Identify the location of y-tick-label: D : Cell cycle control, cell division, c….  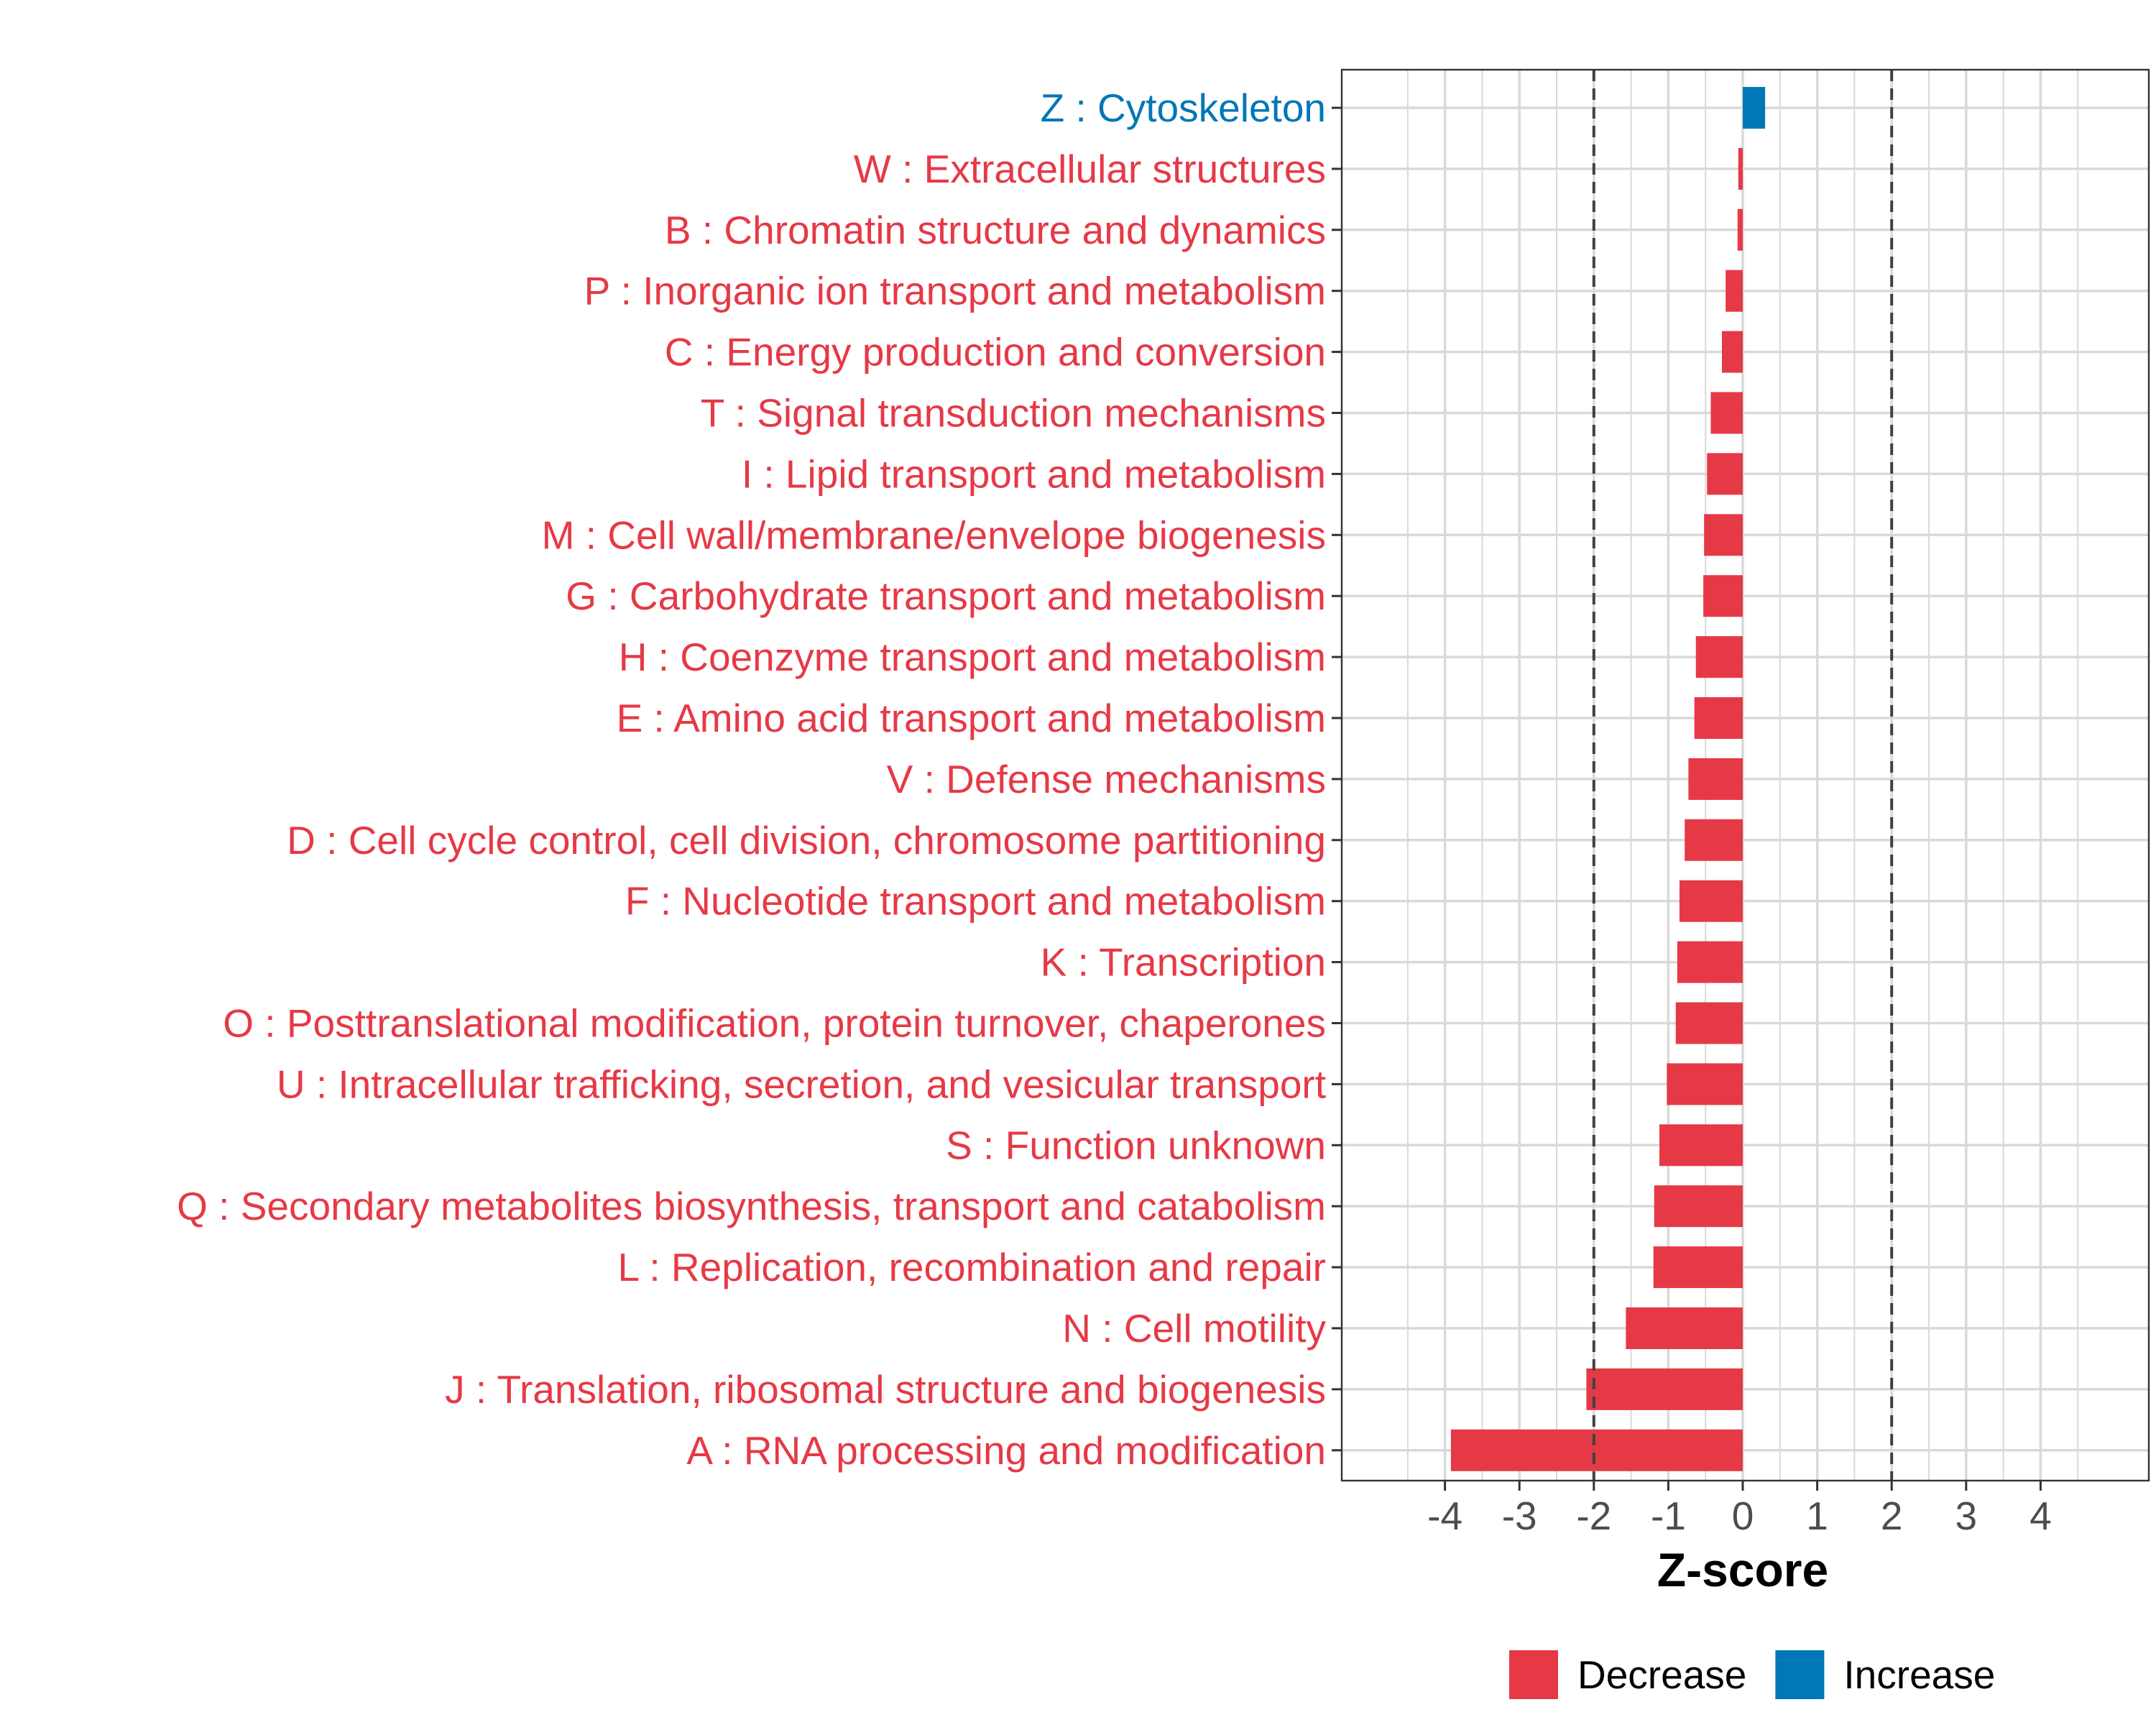
(807, 840).